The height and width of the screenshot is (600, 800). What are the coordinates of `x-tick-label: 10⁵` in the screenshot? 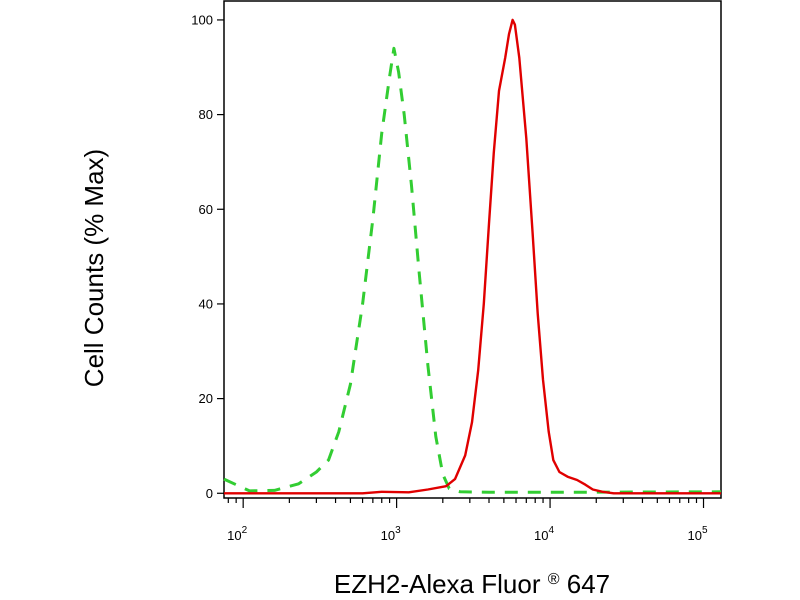 It's located at (698, 534).